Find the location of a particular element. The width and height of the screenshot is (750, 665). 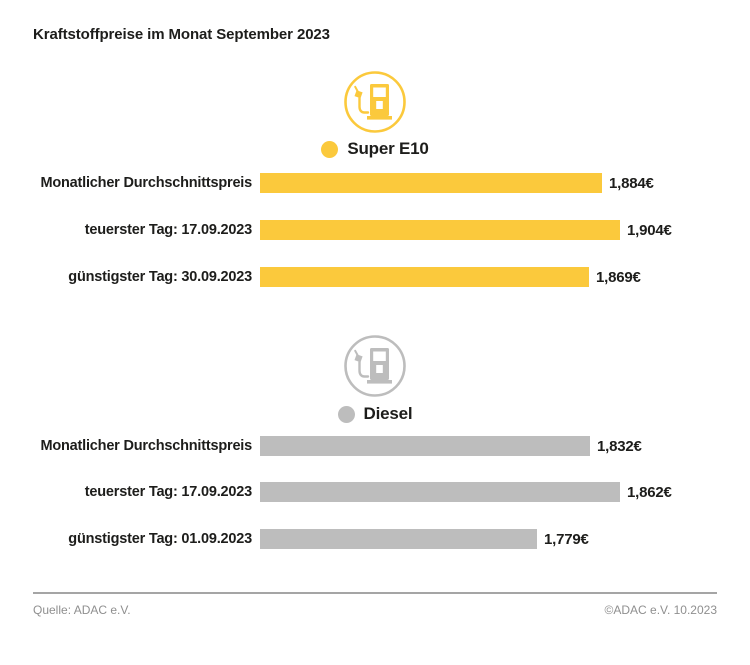

bar-value: 1,869€ is located at coordinates (618, 277).